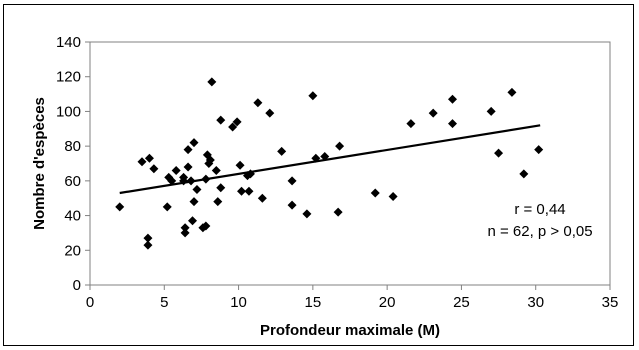 The image size is (639, 350). I want to click on x-tick-label: 30, so click(535, 302).